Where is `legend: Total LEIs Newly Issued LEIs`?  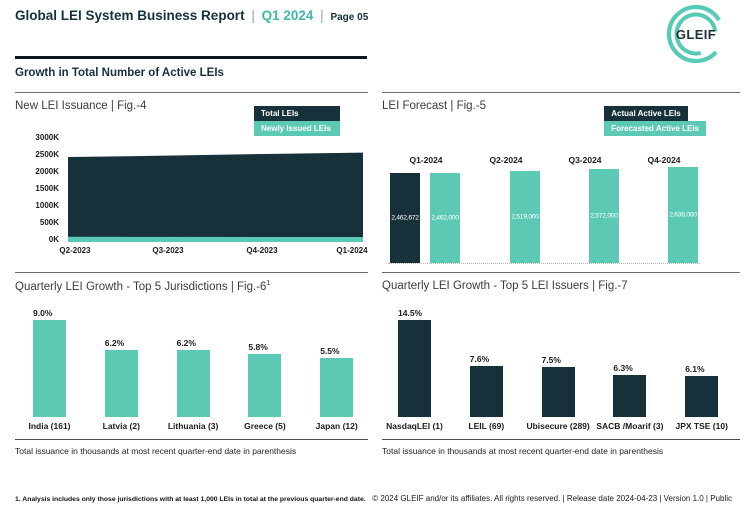
legend: Total LEIs Newly Issued LEIs is located at coordinates (297, 121).